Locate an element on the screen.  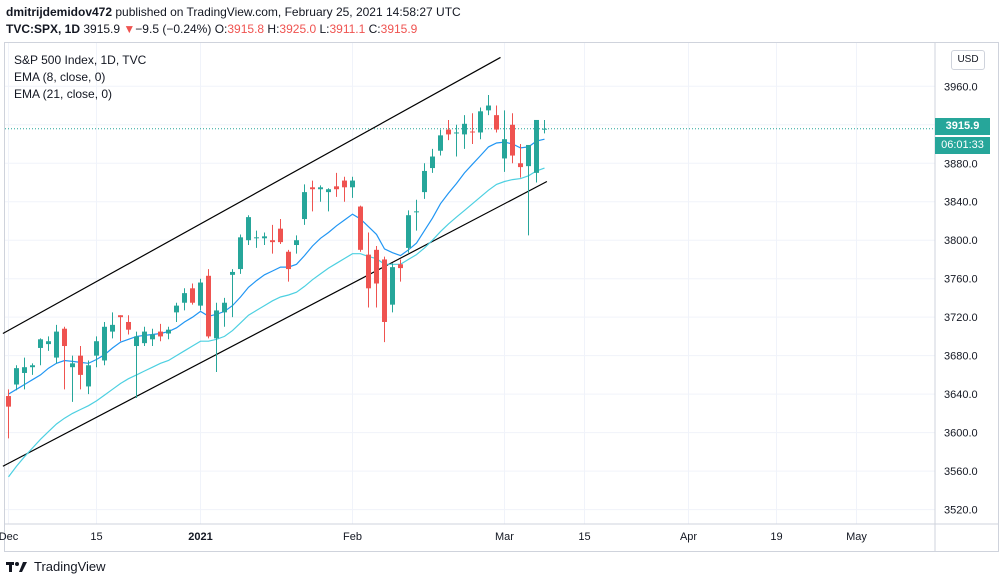
legend-title: S&P 500 Index, 1D, TVC is located at coordinates (80, 60).